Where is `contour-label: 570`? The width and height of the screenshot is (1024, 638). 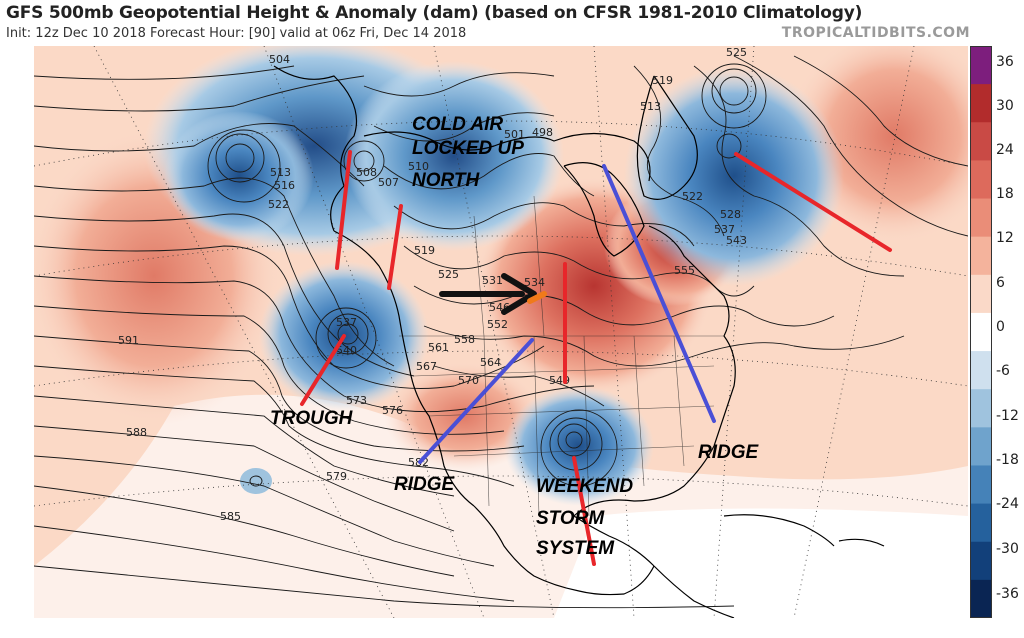 contour-label: 570 is located at coordinates (468, 380).